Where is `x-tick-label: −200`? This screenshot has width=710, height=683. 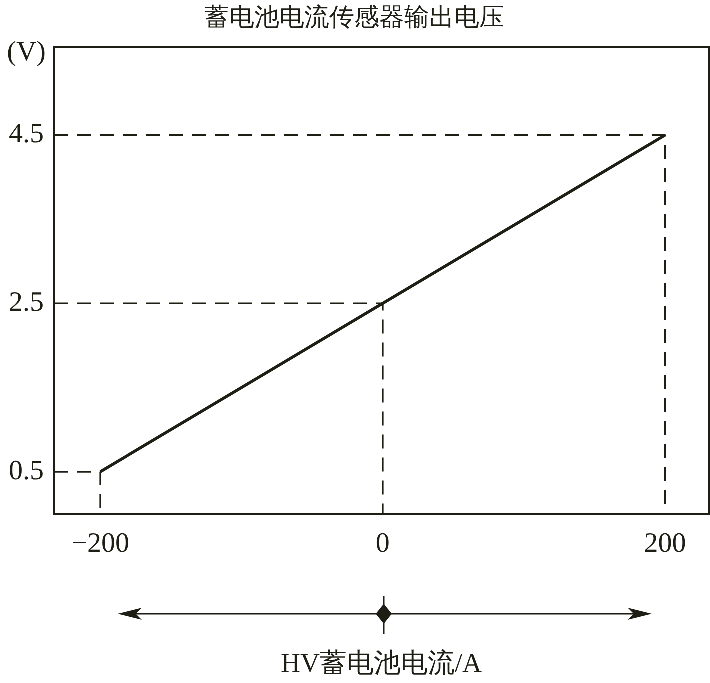 x-tick-label: −200 is located at coordinates (101, 544).